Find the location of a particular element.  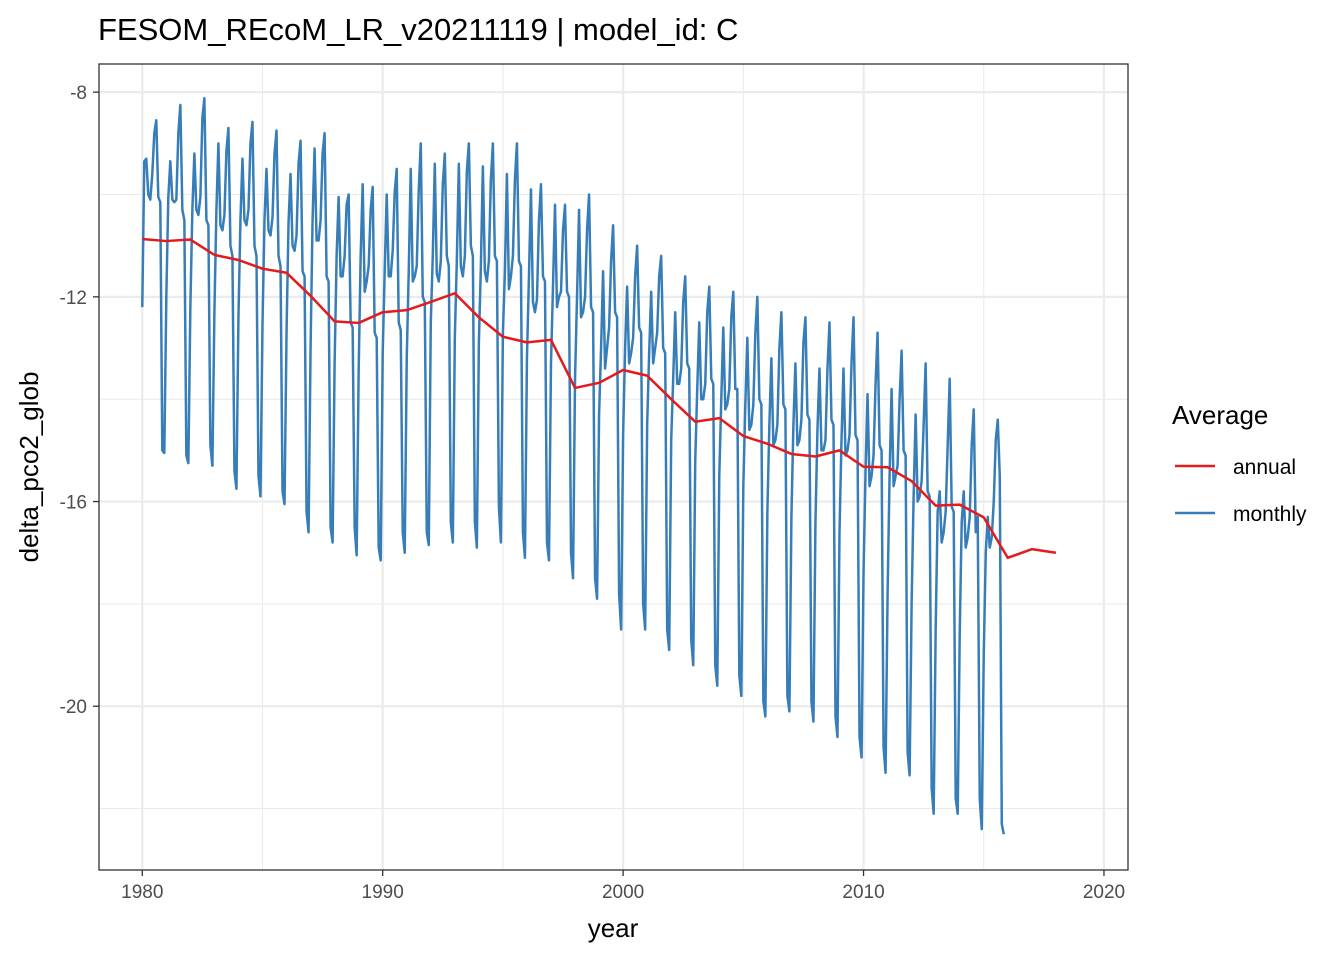

y-tick-label: -12 is located at coordinates (73, 298).